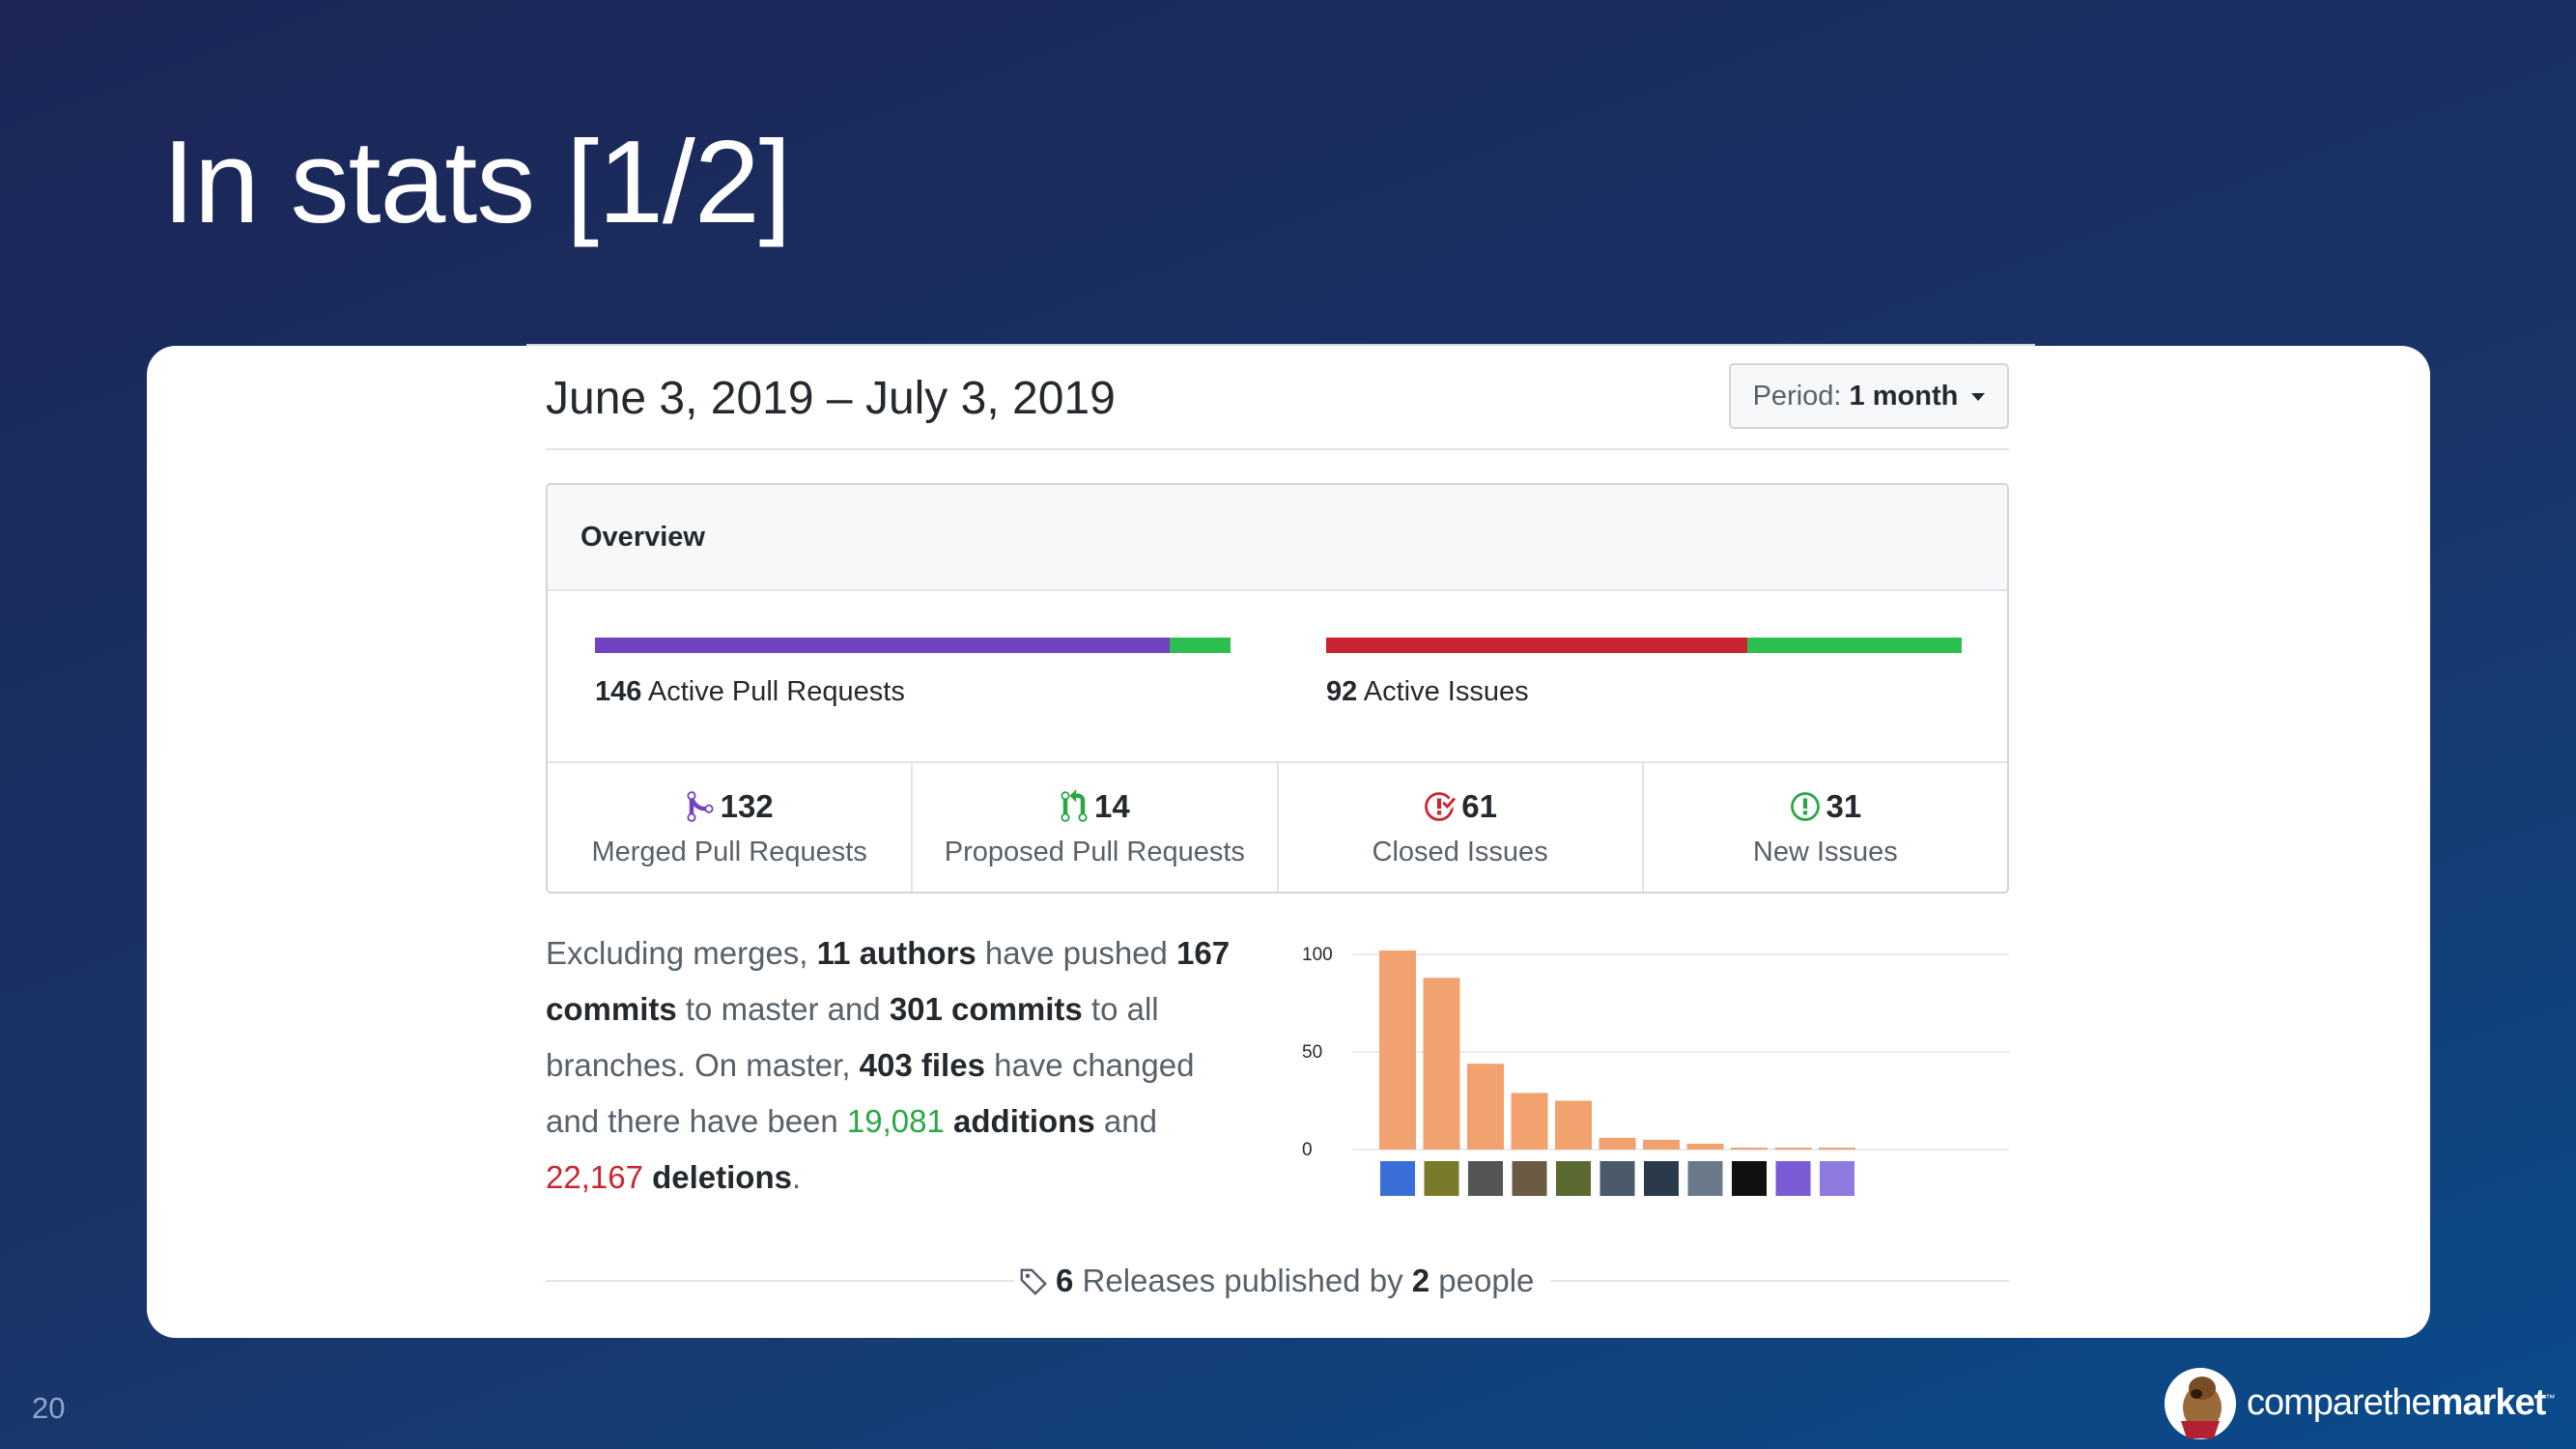 Image resolution: width=2576 pixels, height=1449 pixels. I want to click on releases-count: 6, so click(1065, 1280).